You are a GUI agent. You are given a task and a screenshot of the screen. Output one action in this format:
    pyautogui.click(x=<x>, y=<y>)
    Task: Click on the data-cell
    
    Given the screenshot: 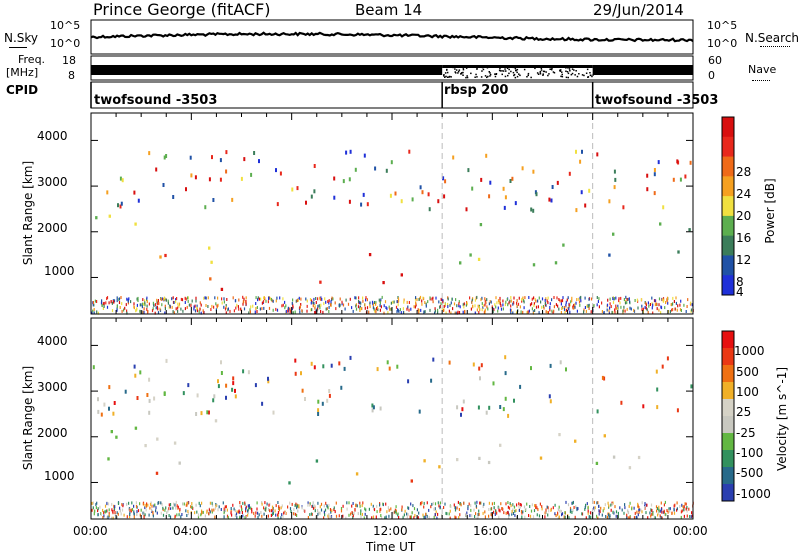 What is the action you would take?
    pyautogui.click(x=383, y=283)
    